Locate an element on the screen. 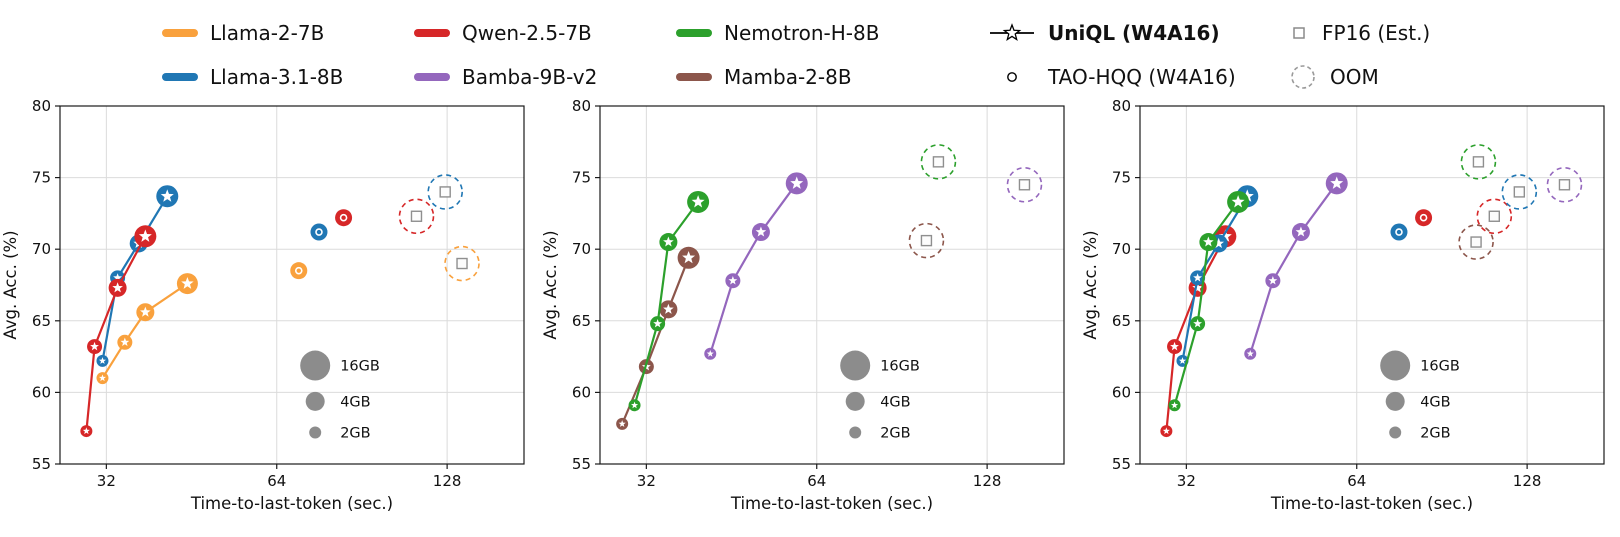 This screenshot has width=1620, height=537. legend-item-mamba-2-8b: Mamba-2-8B is located at coordinates (832, 77).